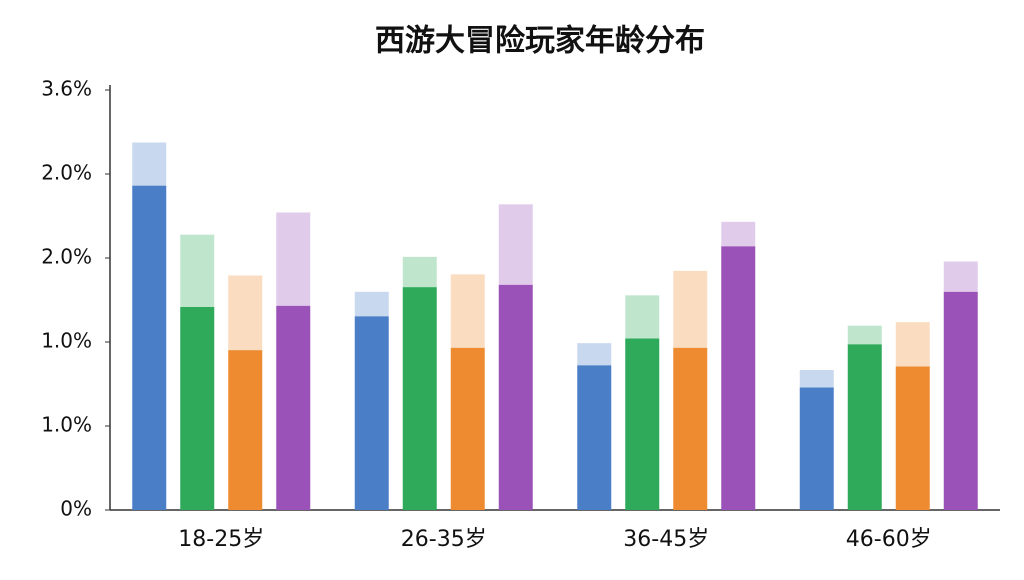  Describe the element at coordinates (444, 539) in the screenshot. I see `x-tick-label: 26-35岁` at that location.